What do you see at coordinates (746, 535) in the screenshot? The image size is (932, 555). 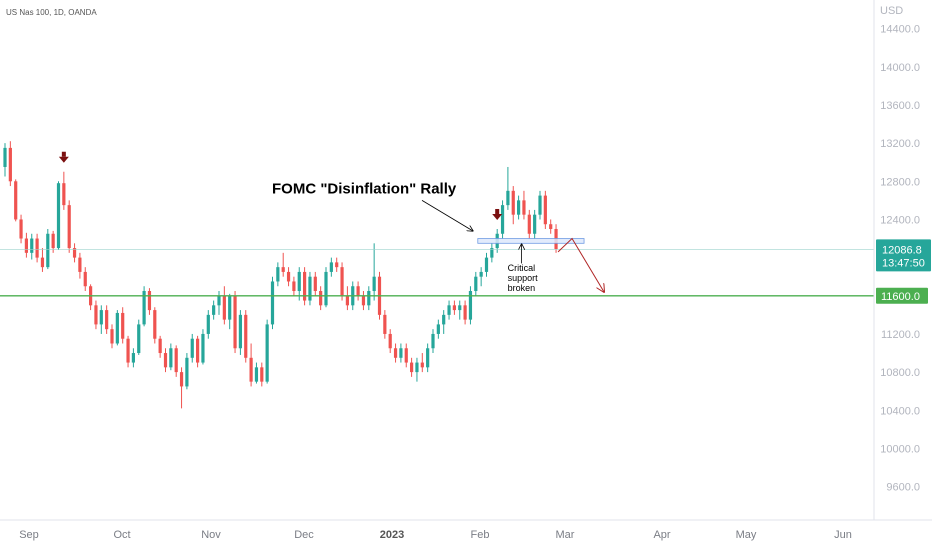 I see `time-tick-label: May` at bounding box center [746, 535].